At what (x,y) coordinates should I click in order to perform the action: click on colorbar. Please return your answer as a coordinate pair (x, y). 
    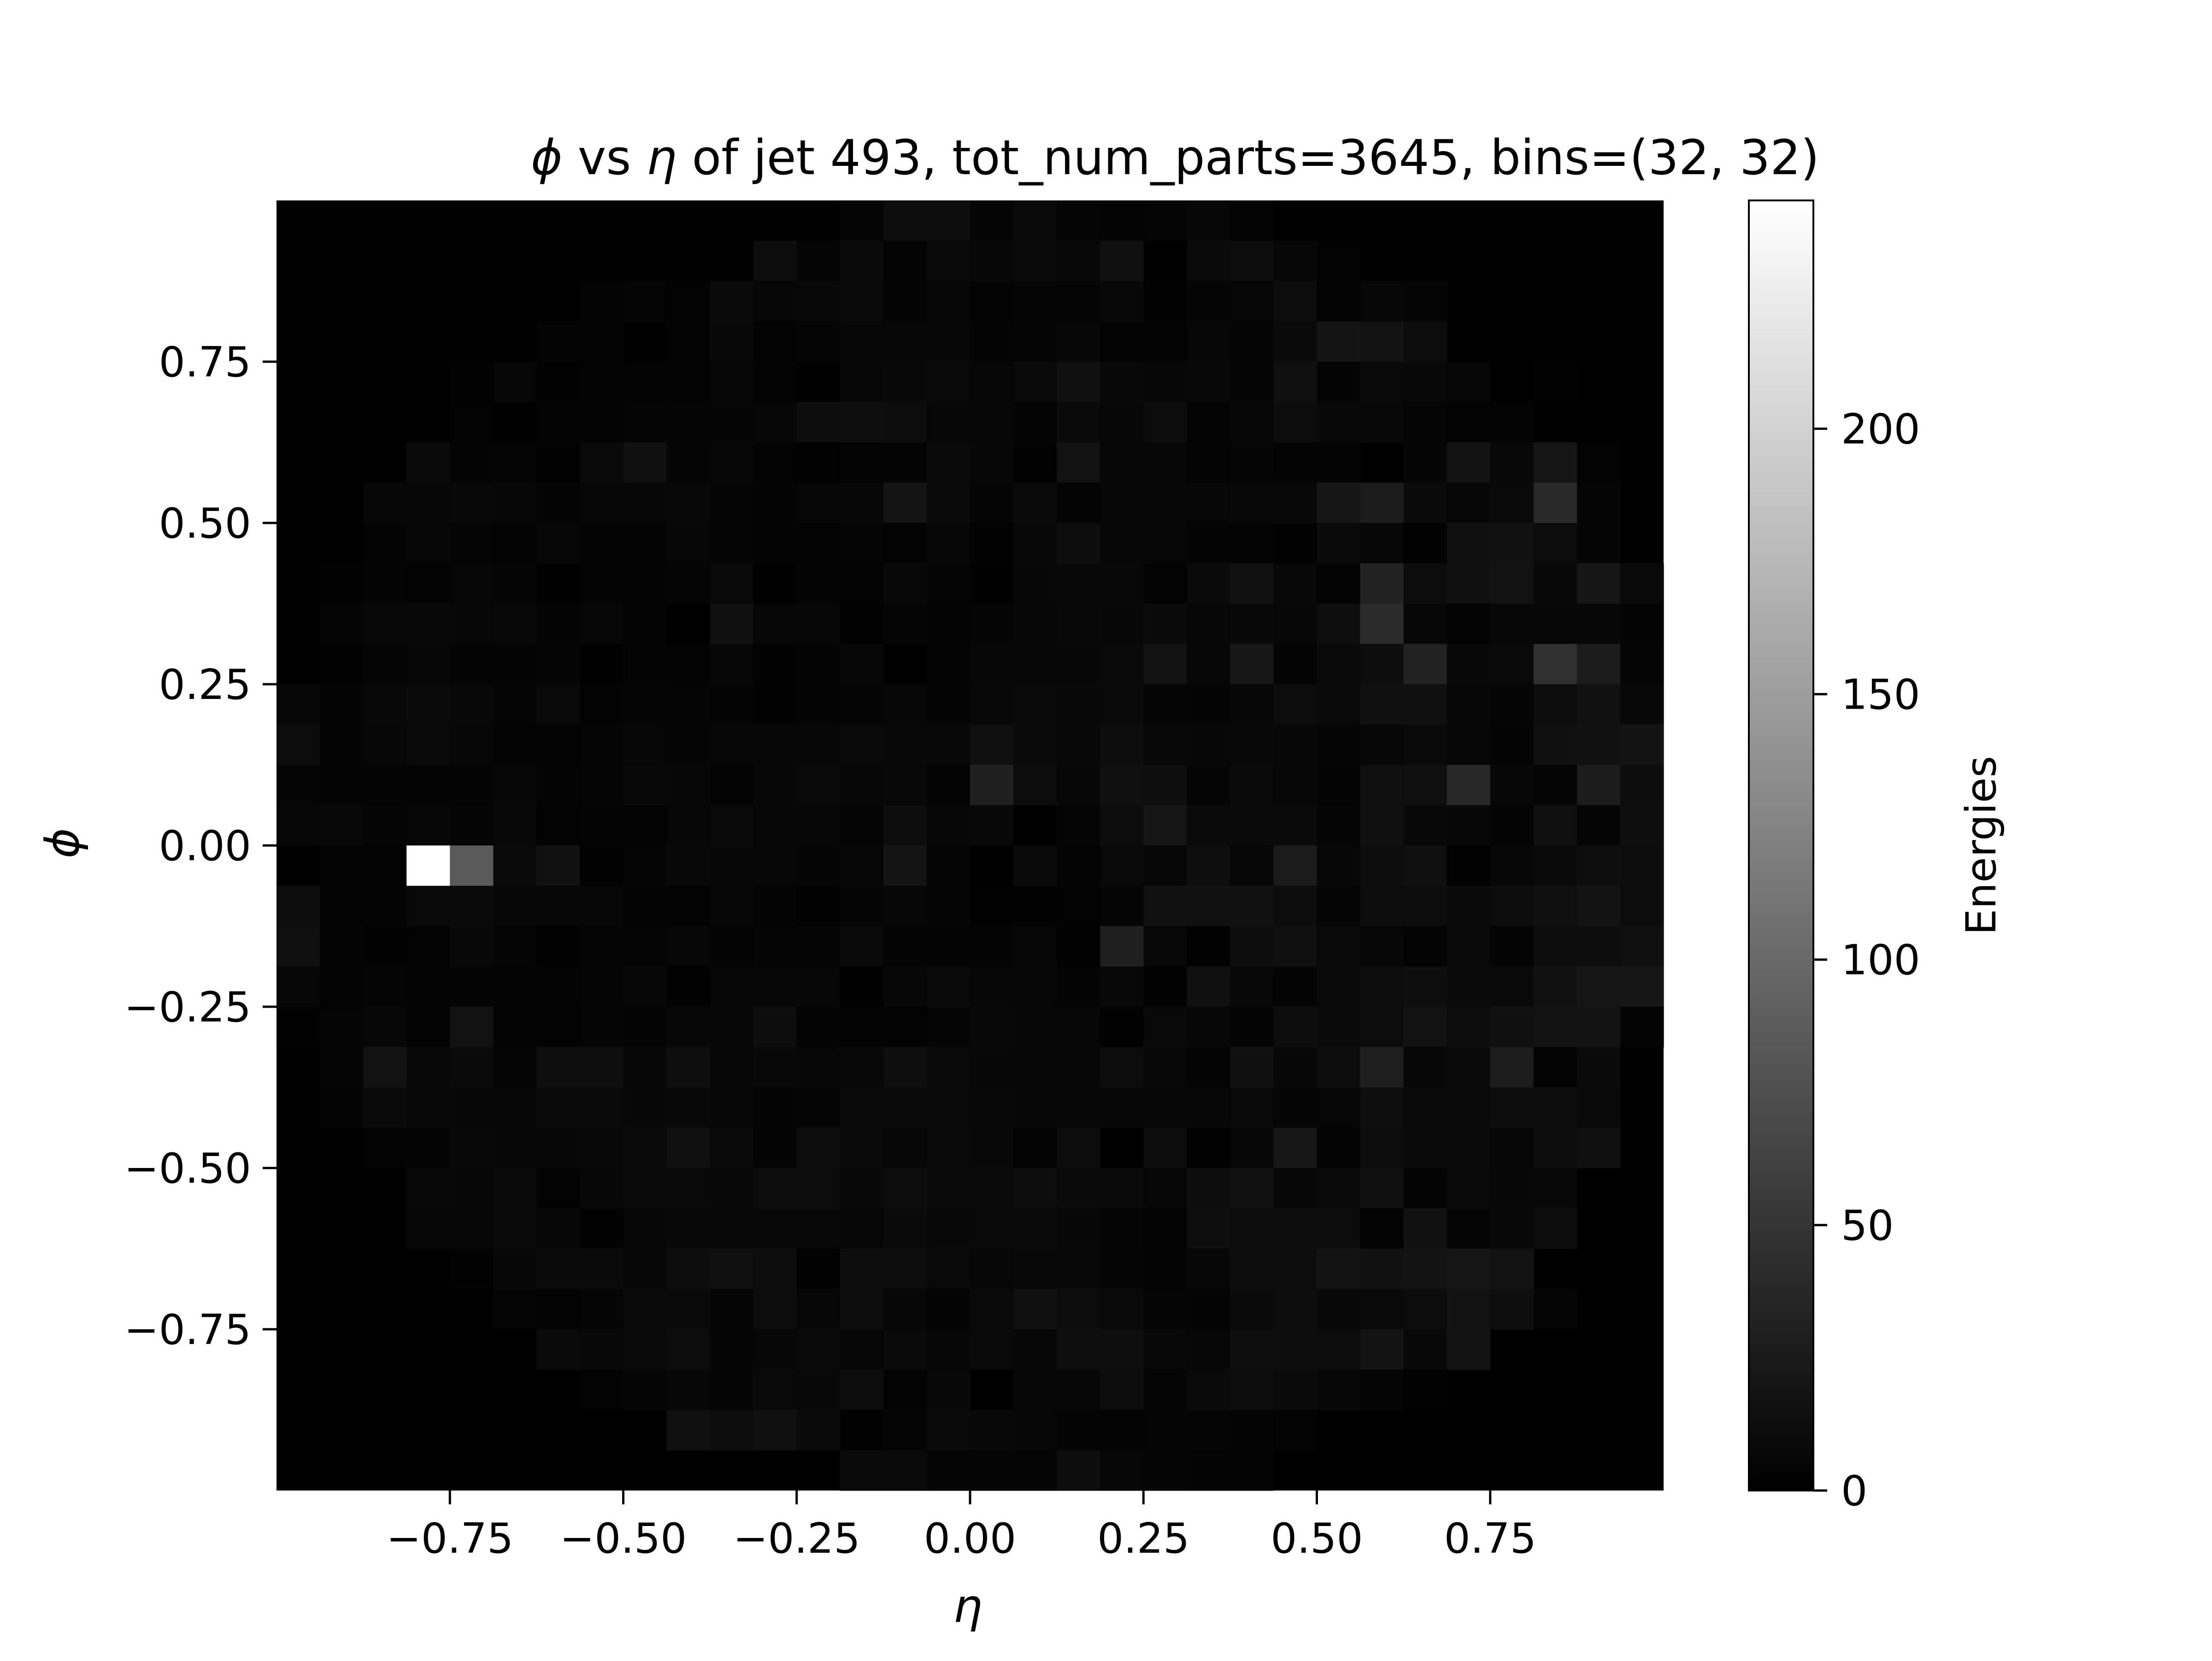
    Looking at the image, I should click on (1781, 845).